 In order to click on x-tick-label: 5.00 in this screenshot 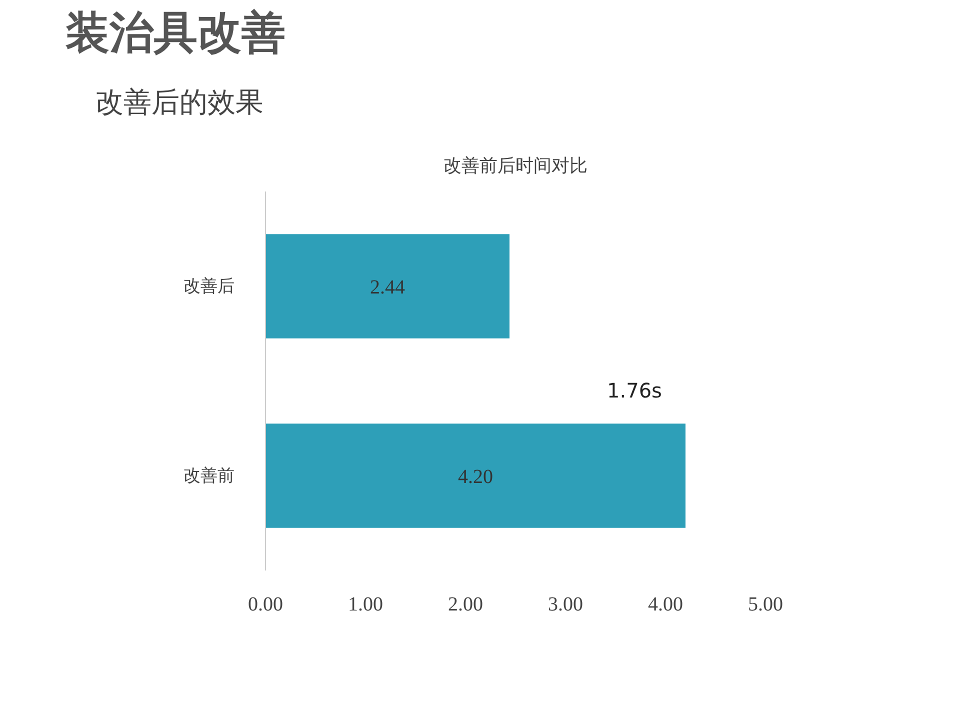, I will do `click(765, 605)`.